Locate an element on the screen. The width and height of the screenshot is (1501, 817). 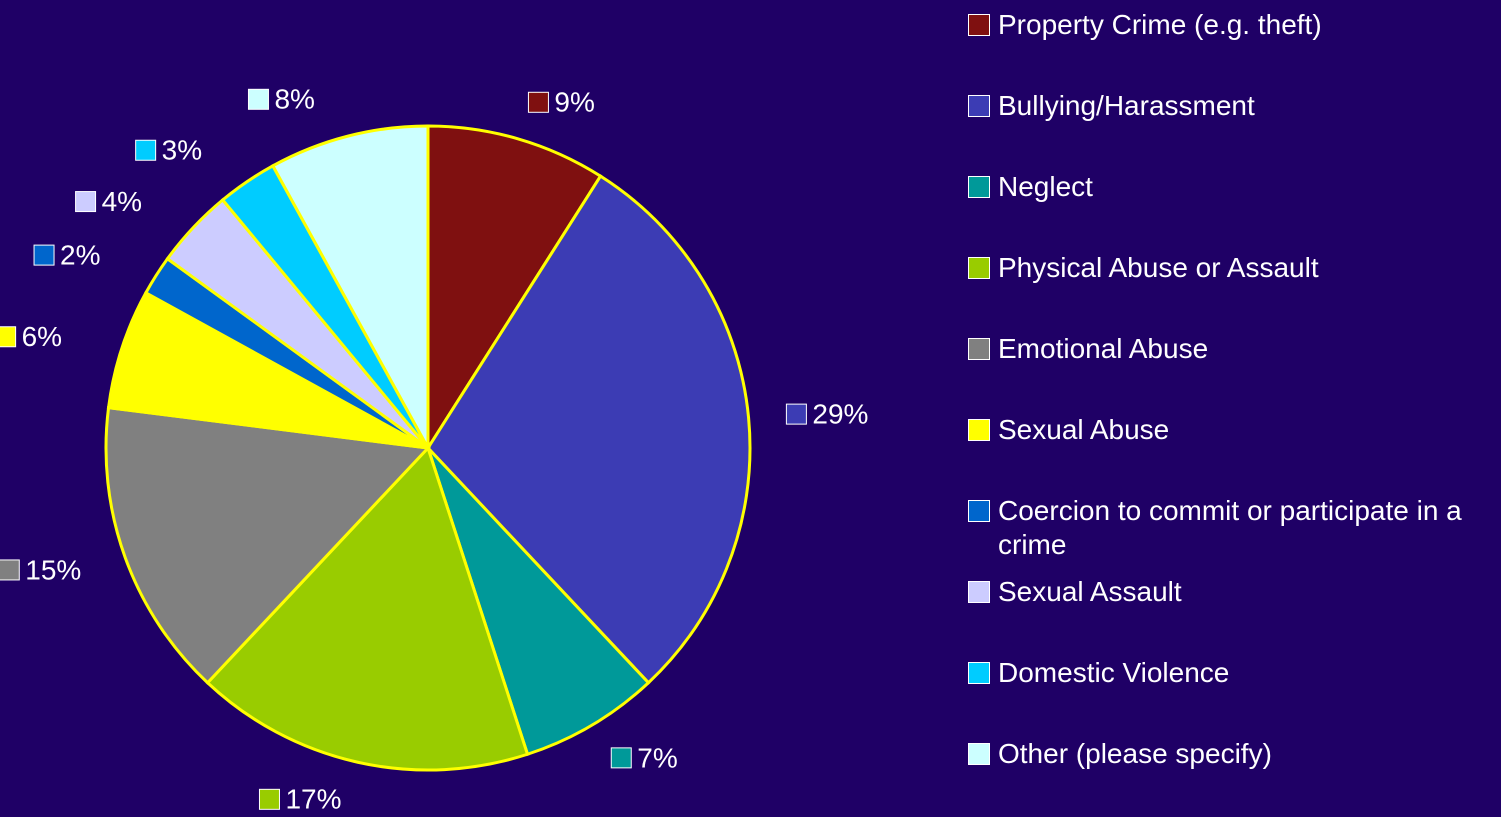
data-label: 9% is located at coordinates (574, 102).